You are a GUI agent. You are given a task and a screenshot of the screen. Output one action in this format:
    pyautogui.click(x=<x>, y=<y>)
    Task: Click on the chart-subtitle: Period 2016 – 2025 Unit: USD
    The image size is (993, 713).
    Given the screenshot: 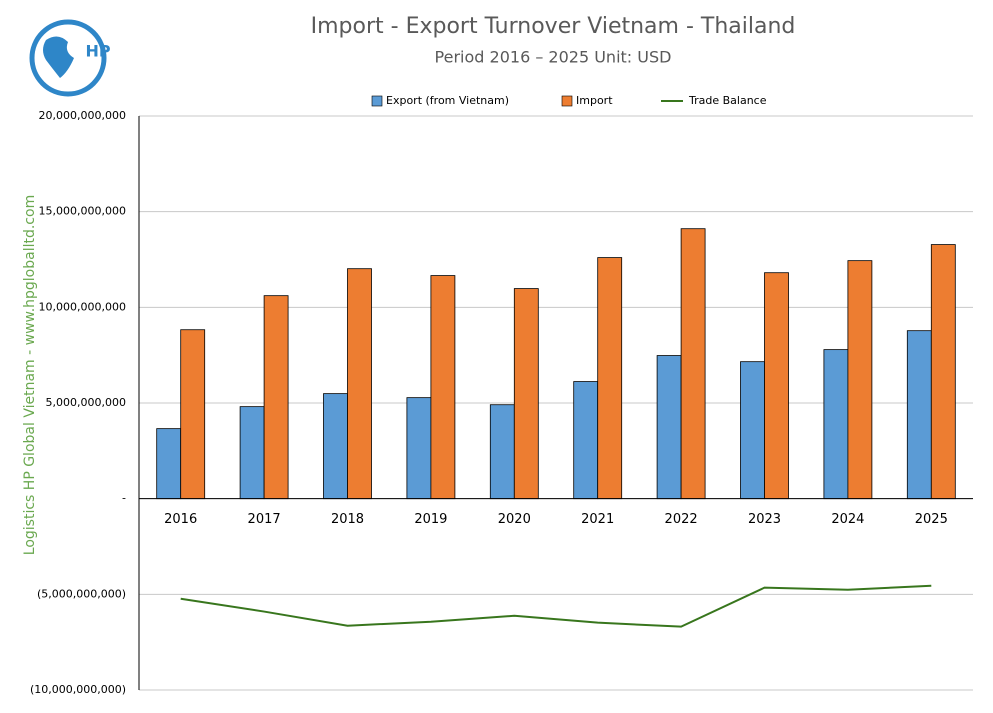 What is the action you would take?
    pyautogui.click(x=553, y=57)
    